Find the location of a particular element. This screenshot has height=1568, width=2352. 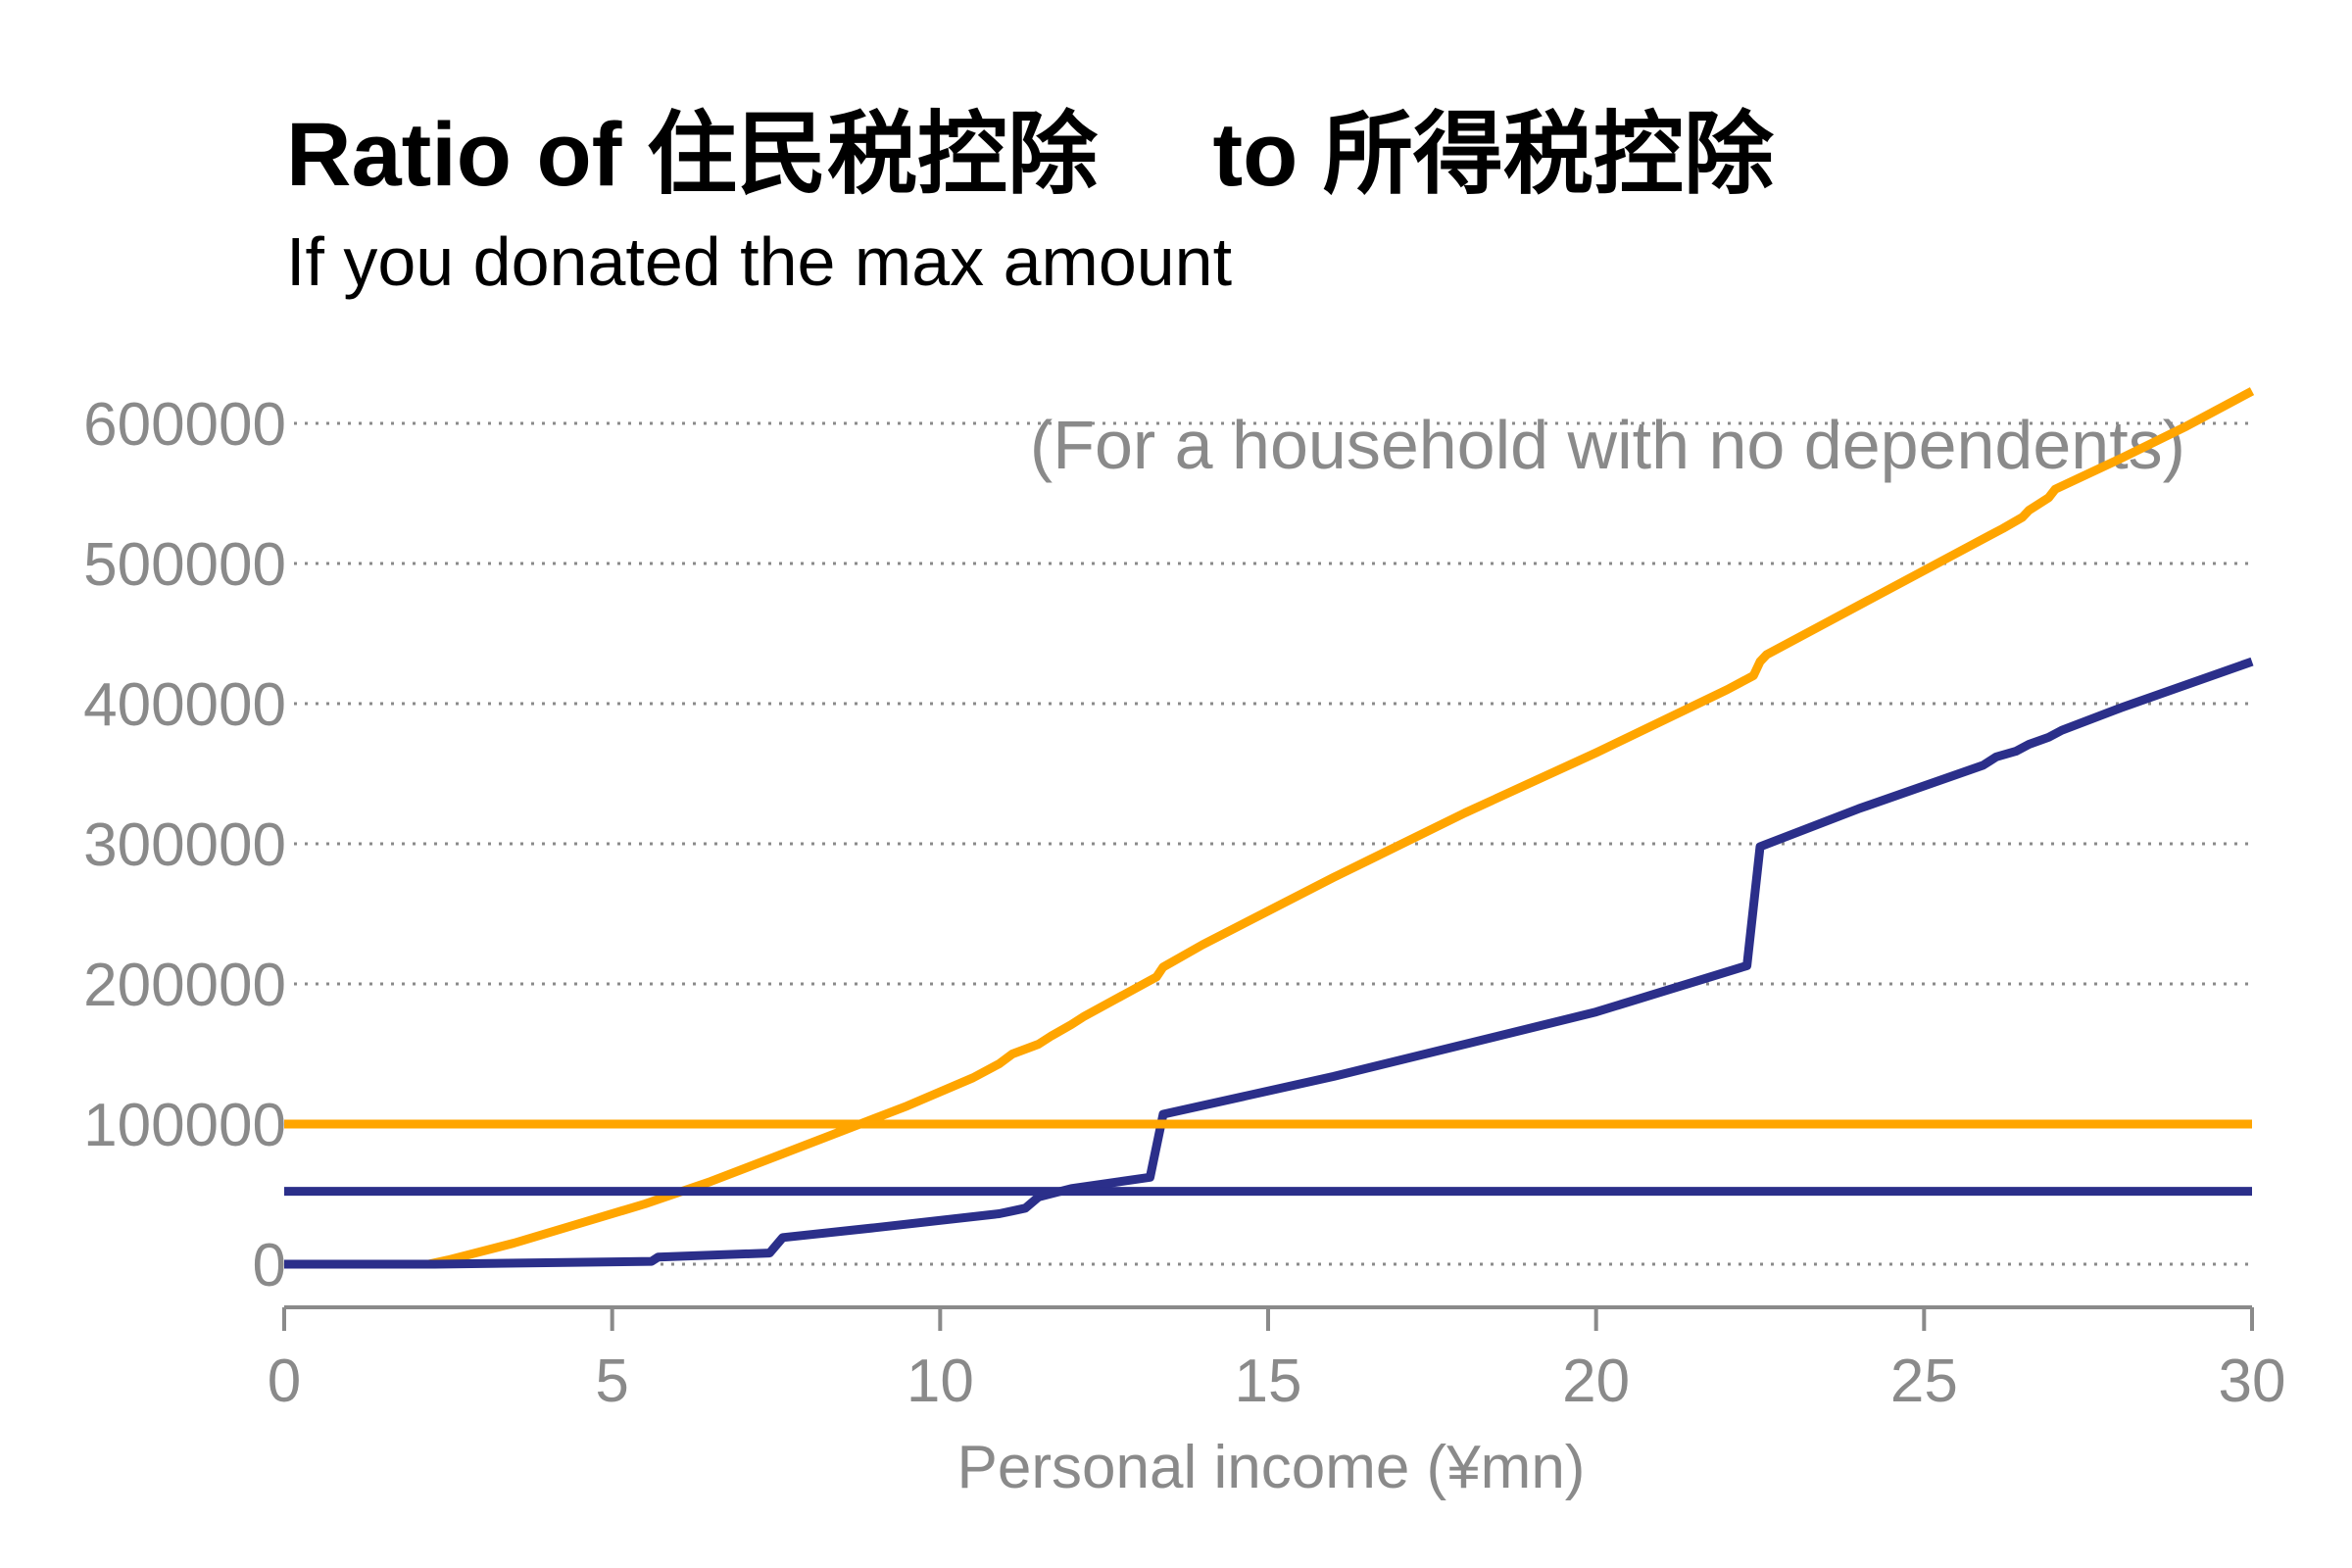

y-tick-label: 400000 is located at coordinates (184, 705).